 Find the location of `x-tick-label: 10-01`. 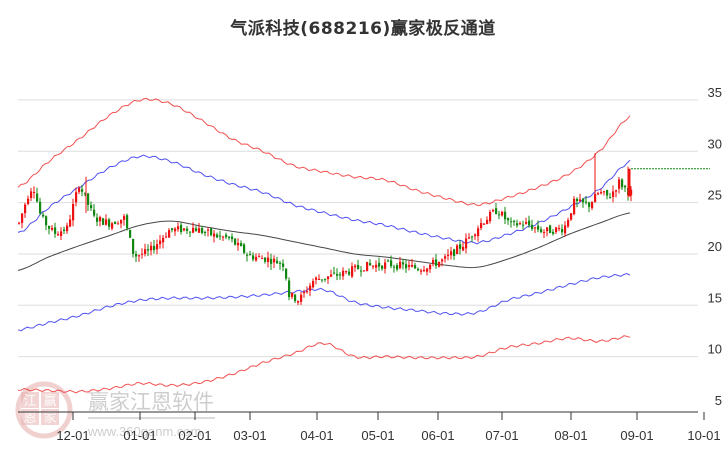

x-tick-label: 10-01 is located at coordinates (703, 435).